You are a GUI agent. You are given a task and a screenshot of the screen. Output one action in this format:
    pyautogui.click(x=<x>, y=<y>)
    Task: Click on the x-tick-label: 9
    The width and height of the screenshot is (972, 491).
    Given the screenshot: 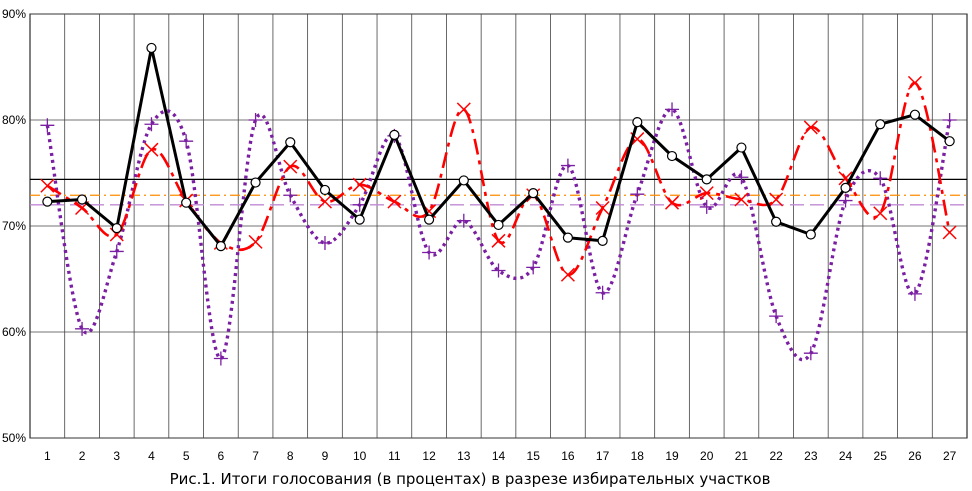 What is the action you would take?
    pyautogui.click(x=325, y=456)
    